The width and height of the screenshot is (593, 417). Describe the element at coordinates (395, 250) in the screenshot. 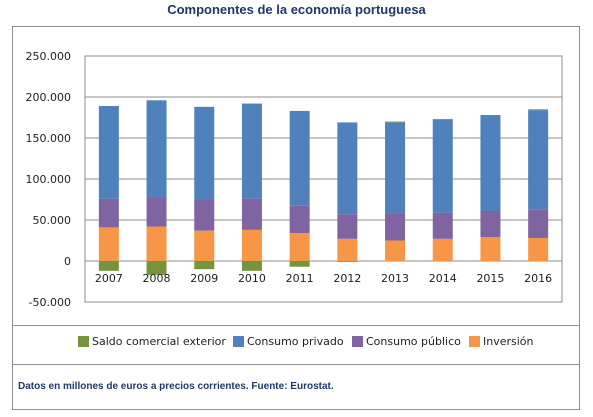

I see `bar-inversi-n-2013` at that location.